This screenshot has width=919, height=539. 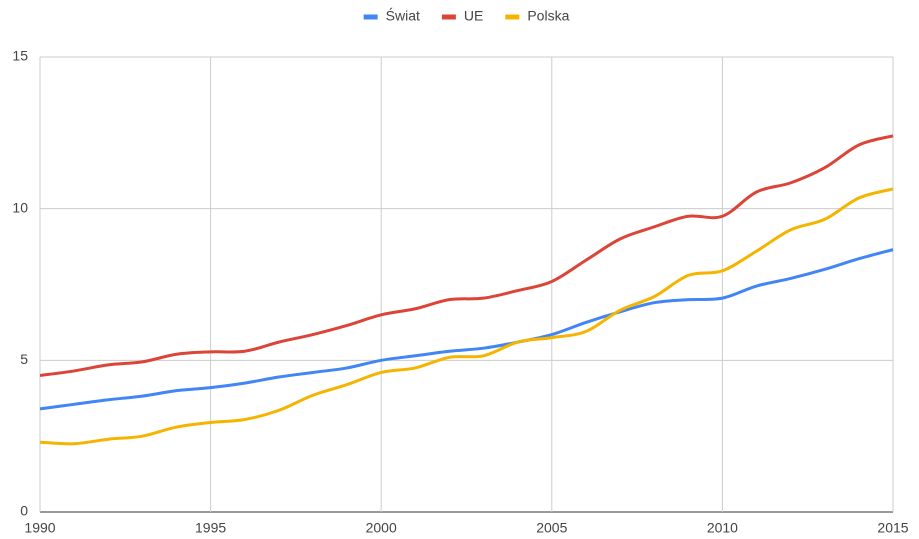 What do you see at coordinates (24, 511) in the screenshot?
I see `y-tick-label: 0` at bounding box center [24, 511].